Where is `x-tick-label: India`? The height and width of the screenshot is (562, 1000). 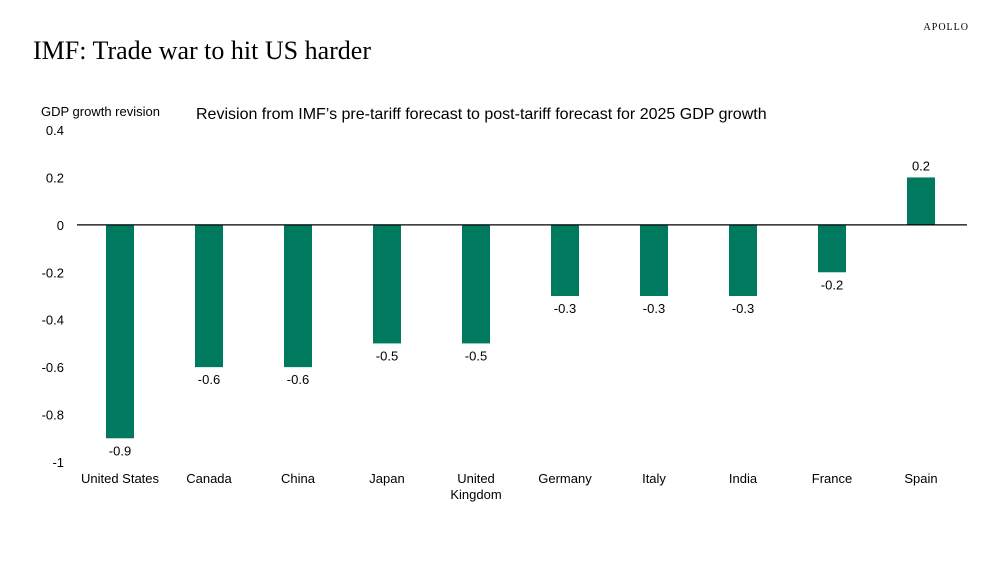 x-tick-label: India is located at coordinates (743, 478).